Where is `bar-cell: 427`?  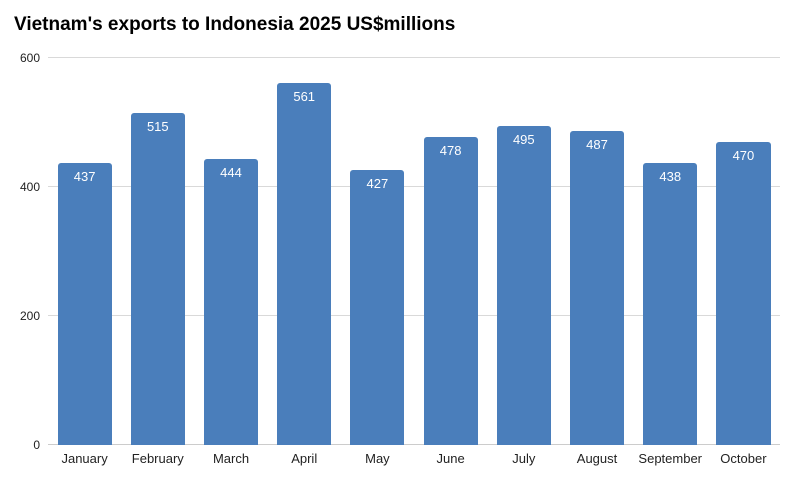 bar-cell: 427 is located at coordinates (377, 251).